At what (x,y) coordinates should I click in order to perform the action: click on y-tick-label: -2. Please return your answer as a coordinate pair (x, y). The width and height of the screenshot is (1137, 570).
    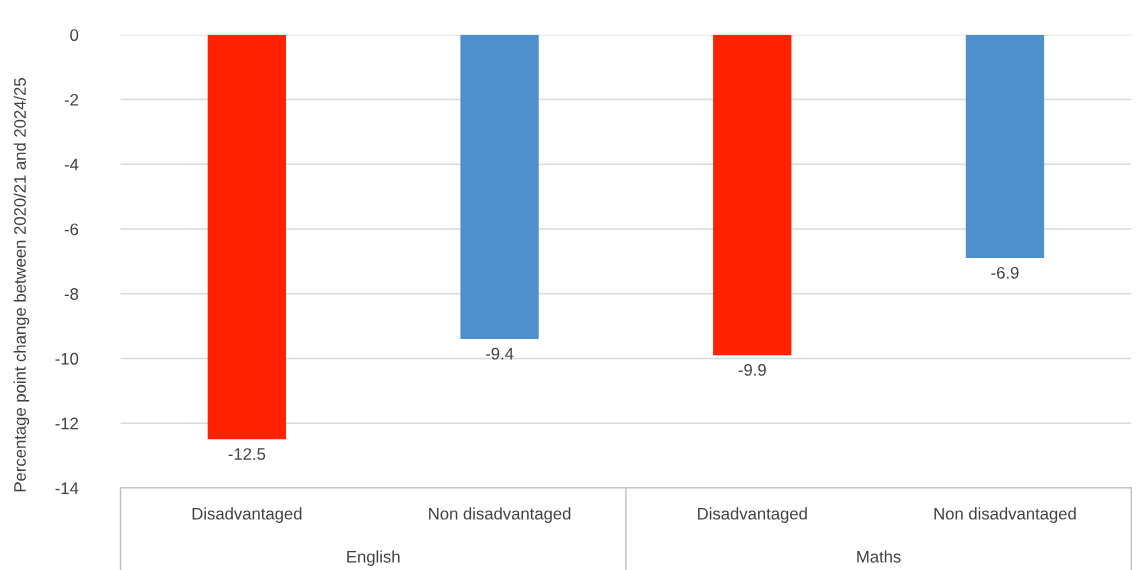
    Looking at the image, I should click on (71, 99).